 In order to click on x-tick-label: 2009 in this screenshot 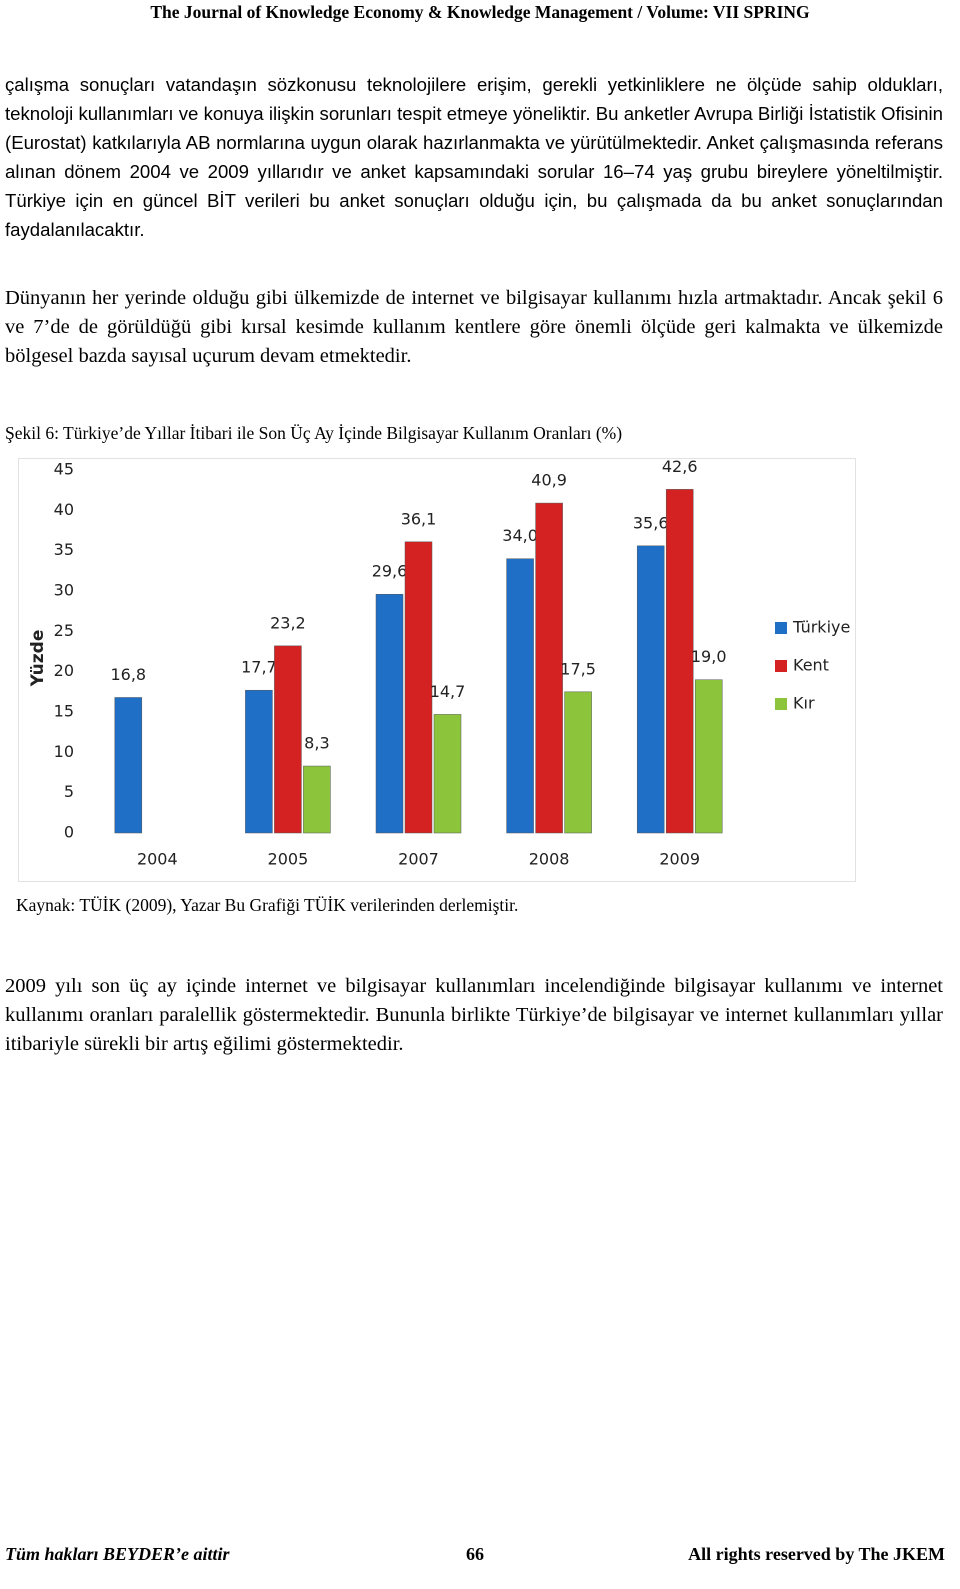, I will do `click(679, 859)`.